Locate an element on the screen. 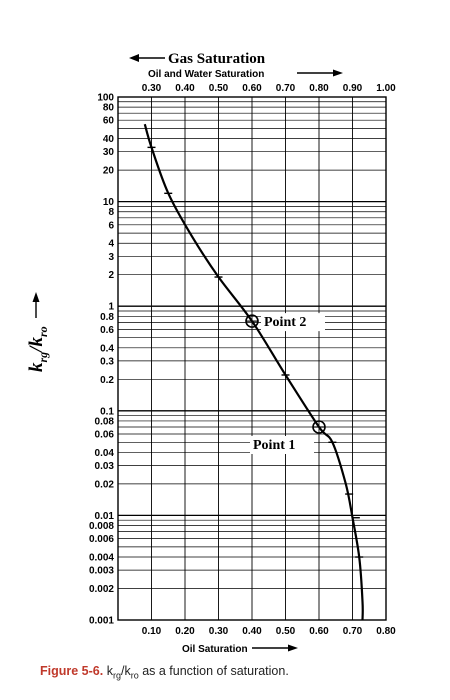  annotation-label: Point 1 is located at coordinates (274, 445).